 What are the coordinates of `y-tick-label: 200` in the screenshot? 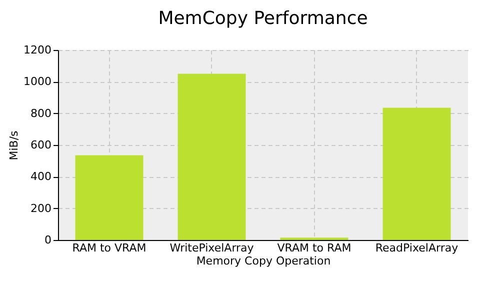 It's located at (41, 208).